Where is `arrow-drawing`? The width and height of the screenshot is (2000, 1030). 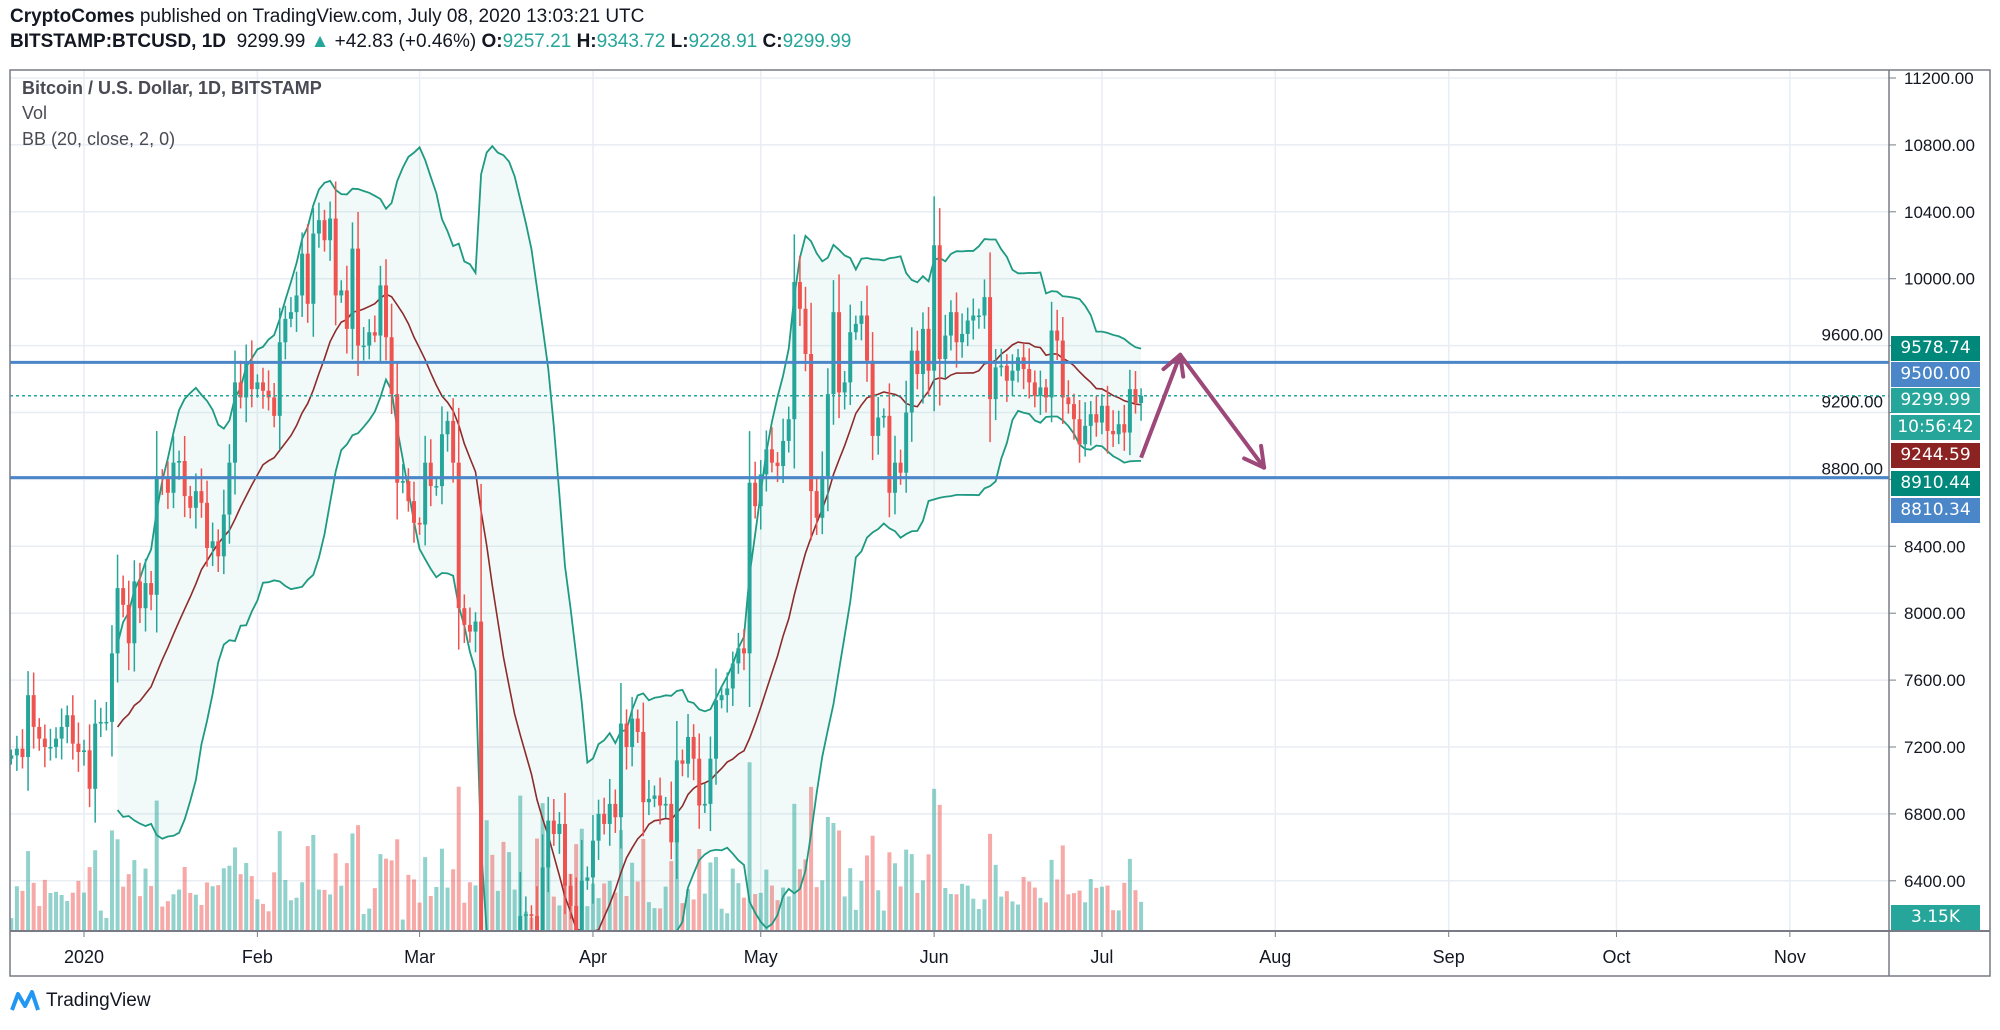
arrow-drawing is located at coordinates (1203, 411).